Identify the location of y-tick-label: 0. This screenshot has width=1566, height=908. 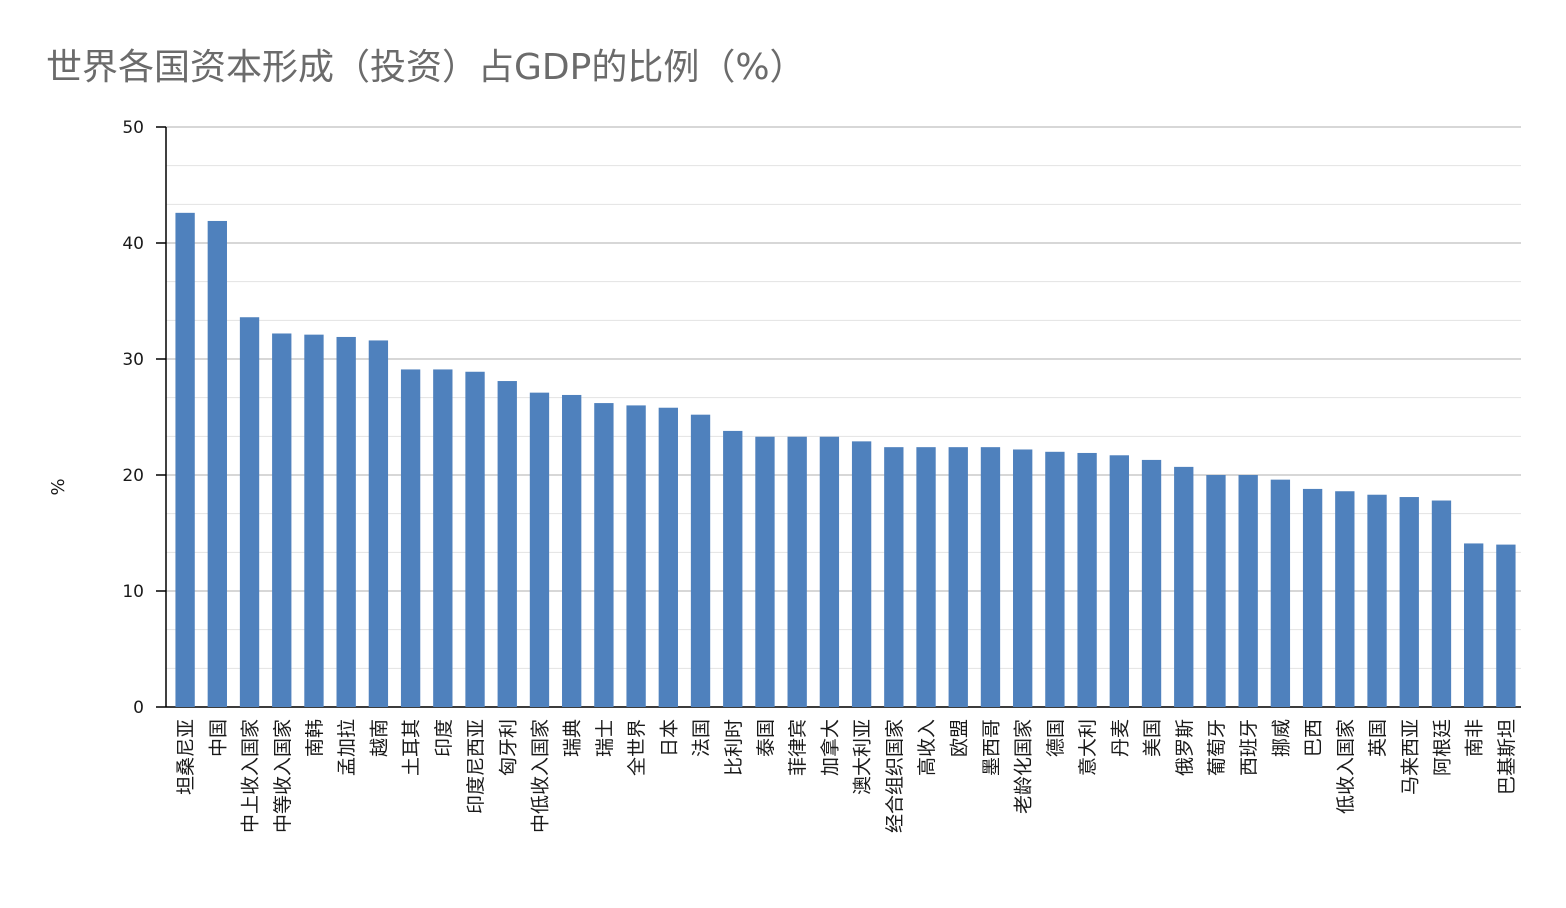
(138, 708).